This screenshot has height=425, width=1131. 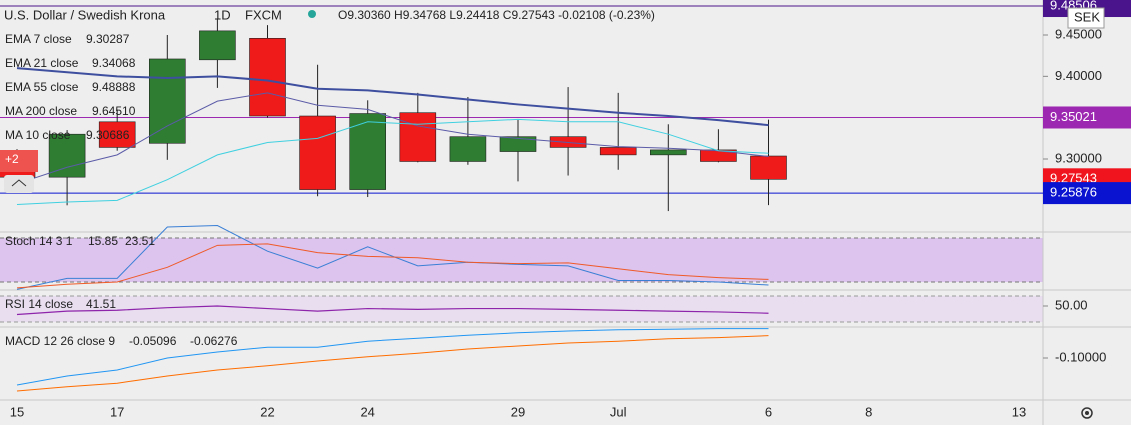 What do you see at coordinates (263, 14) in the screenshot?
I see `source: FXCM` at bounding box center [263, 14].